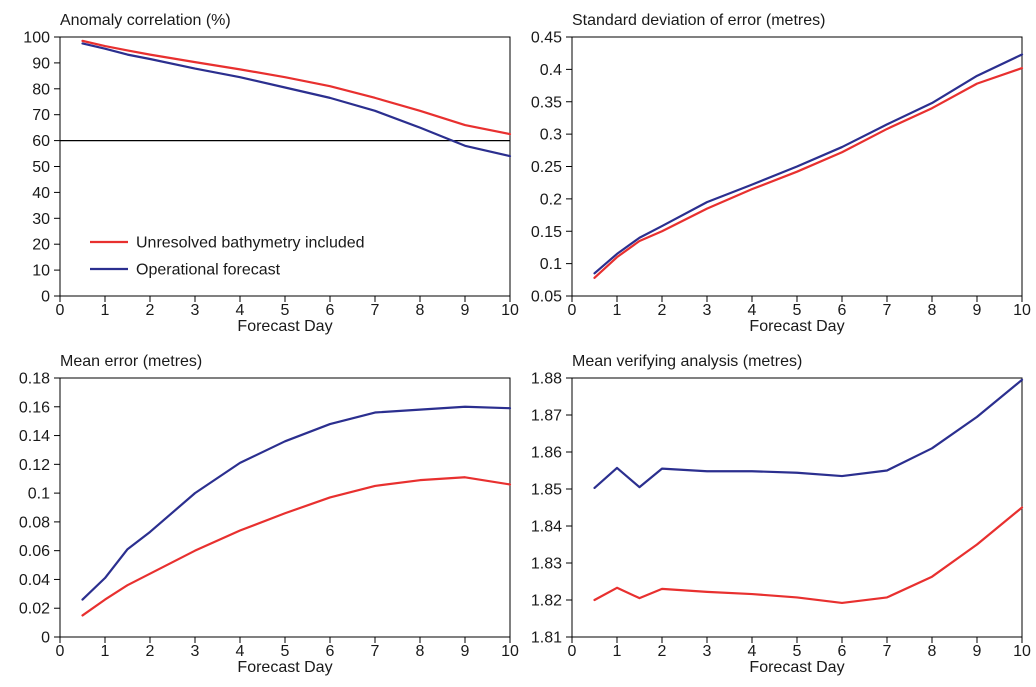  I want to click on chart-title: Mean error (metres), so click(131, 361).